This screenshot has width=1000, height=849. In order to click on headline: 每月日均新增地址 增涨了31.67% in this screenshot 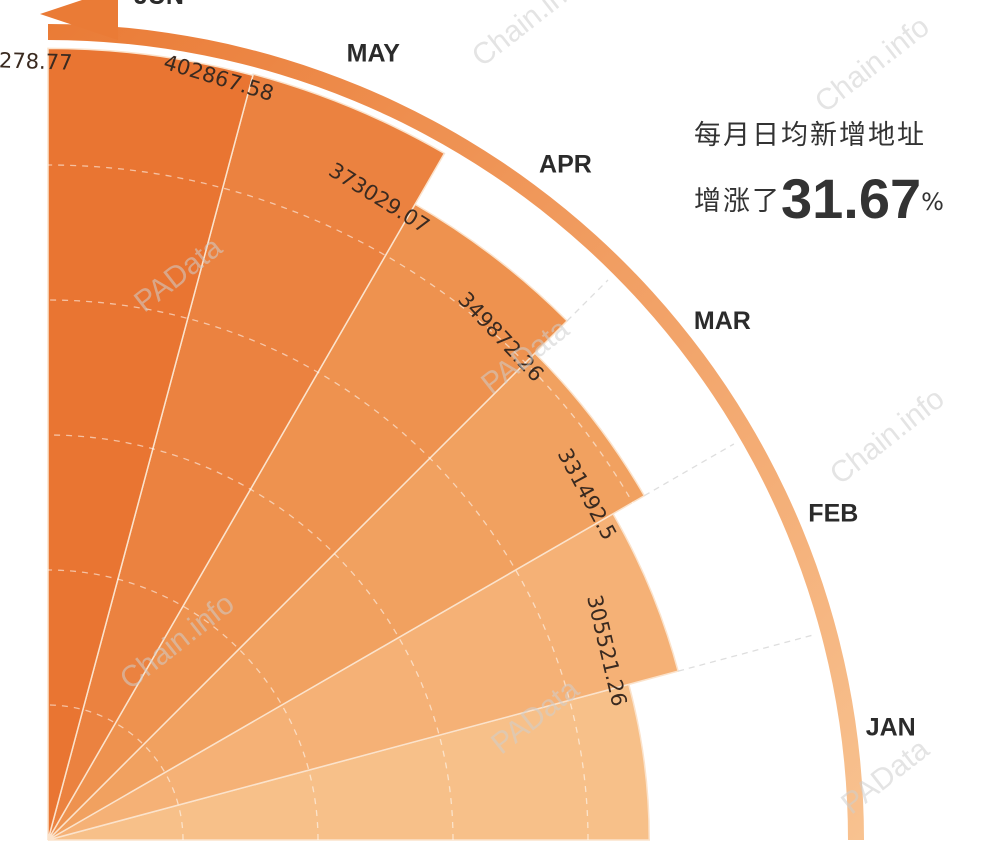, I will do `click(844, 174)`.